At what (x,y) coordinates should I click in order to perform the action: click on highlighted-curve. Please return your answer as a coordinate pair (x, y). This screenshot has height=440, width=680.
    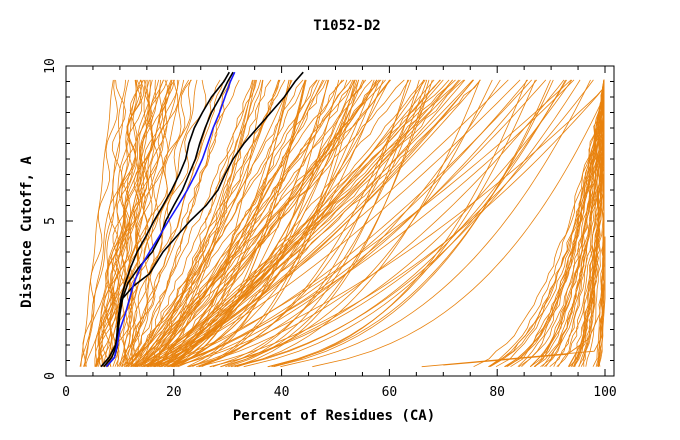
    Looking at the image, I should click on (169, 219).